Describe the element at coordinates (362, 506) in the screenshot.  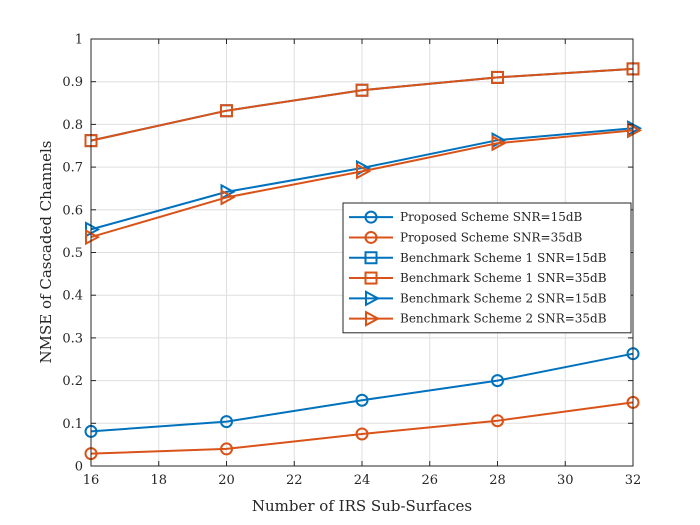
I see `x-axis-label: Number of IRS Sub-Surfaces` at that location.